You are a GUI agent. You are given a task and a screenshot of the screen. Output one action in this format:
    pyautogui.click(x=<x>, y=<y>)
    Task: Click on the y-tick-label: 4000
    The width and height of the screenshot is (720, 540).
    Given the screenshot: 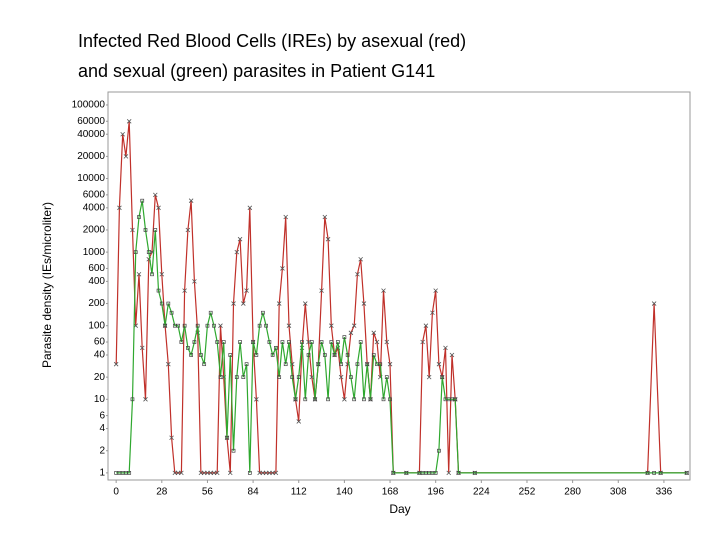 What is the action you would take?
    pyautogui.click(x=94, y=207)
    